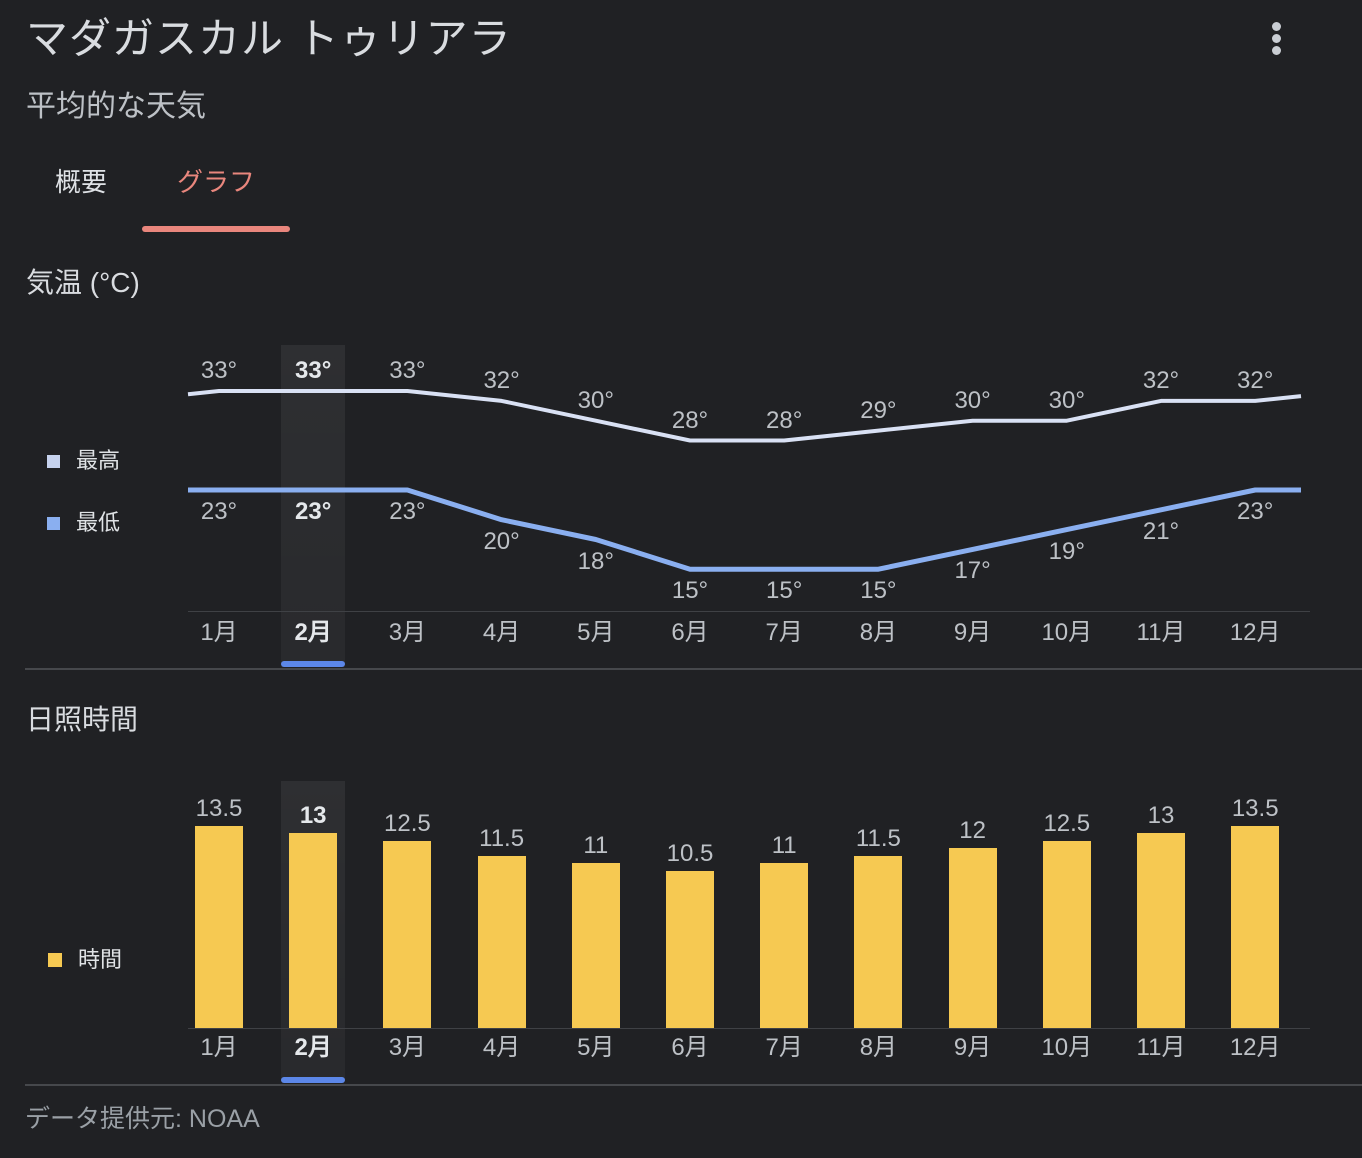 The height and width of the screenshot is (1158, 1362). I want to click on legend-max-label: 最高, so click(98, 460).